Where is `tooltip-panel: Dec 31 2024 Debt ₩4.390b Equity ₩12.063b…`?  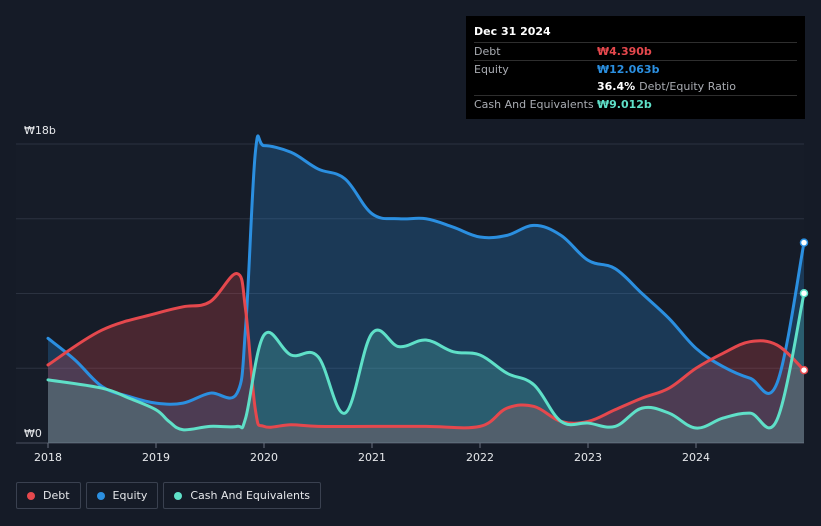 tooltip-panel: Dec 31 2024 Debt ₩4.390b Equity ₩12.063b… is located at coordinates (635, 67).